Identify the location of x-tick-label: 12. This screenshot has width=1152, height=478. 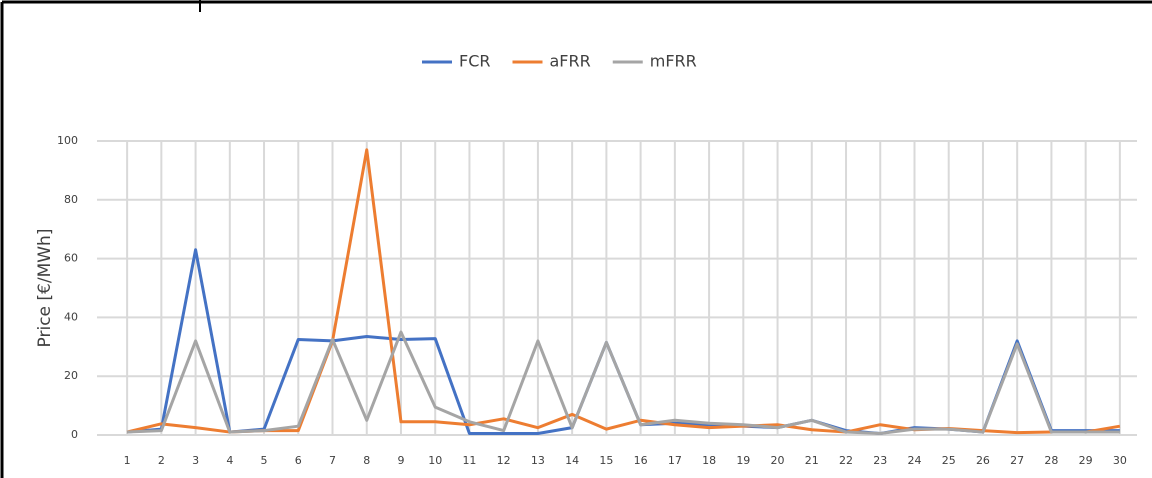
(504, 460).